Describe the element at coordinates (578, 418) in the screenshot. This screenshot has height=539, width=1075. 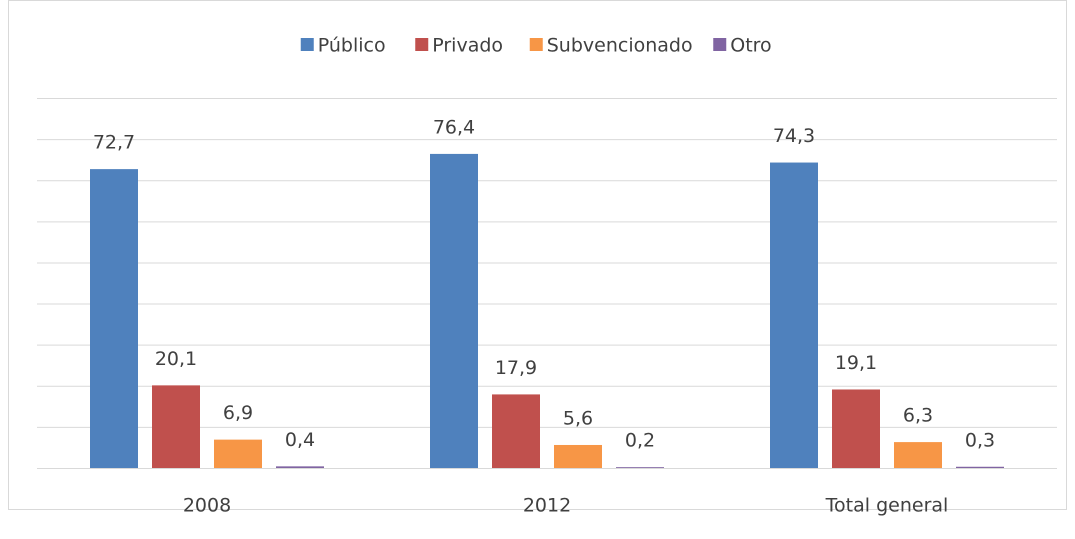
I see `data-label: 5,6` at that location.